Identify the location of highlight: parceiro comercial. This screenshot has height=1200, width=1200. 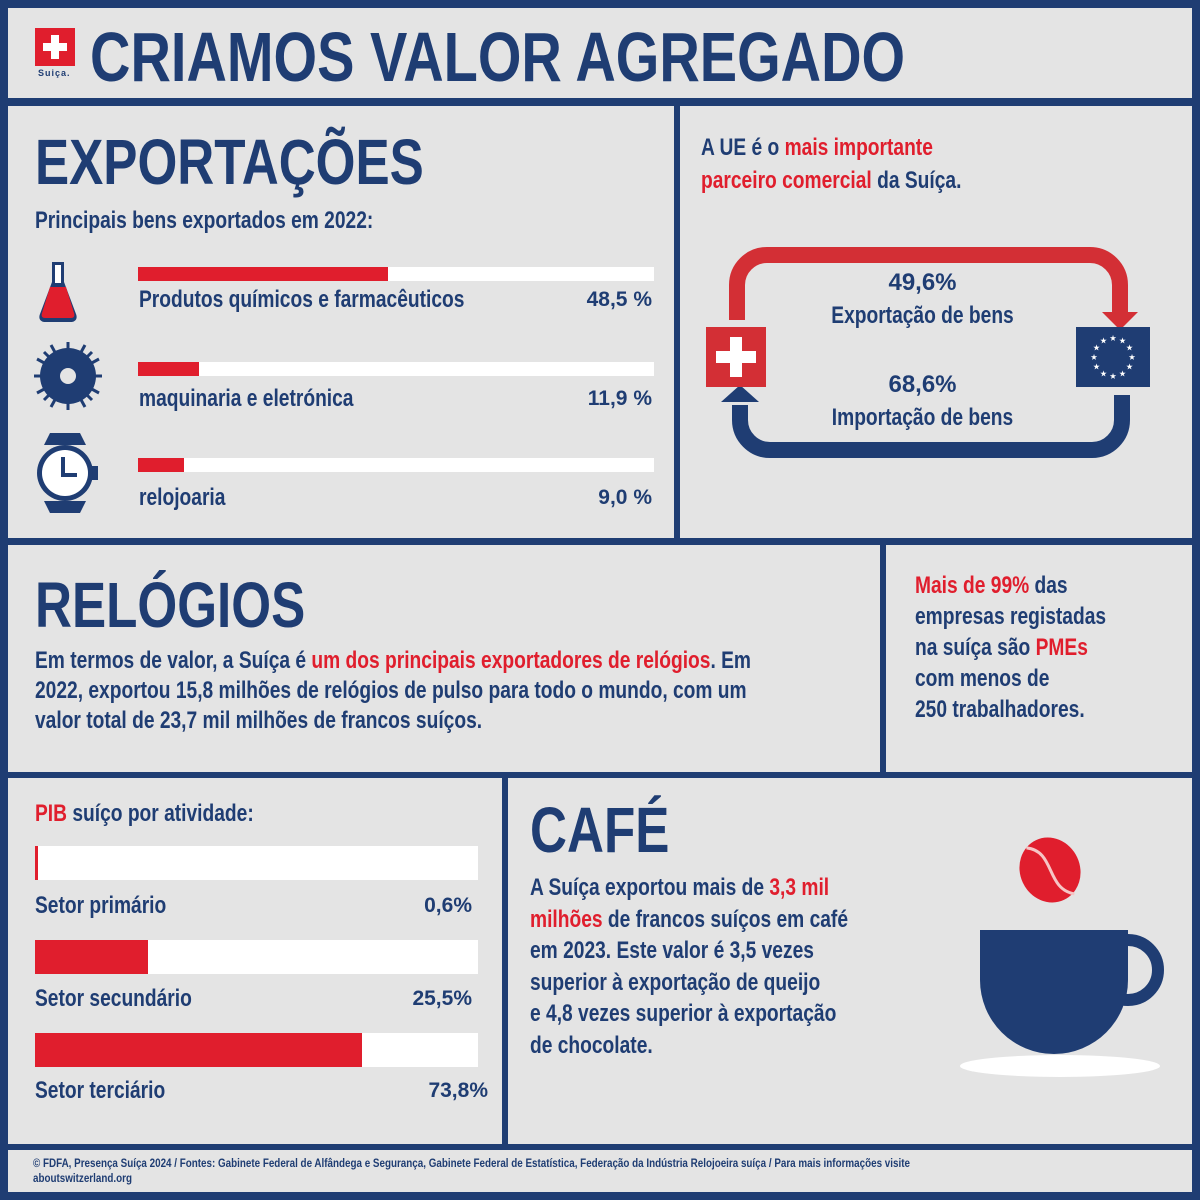
(786, 180).